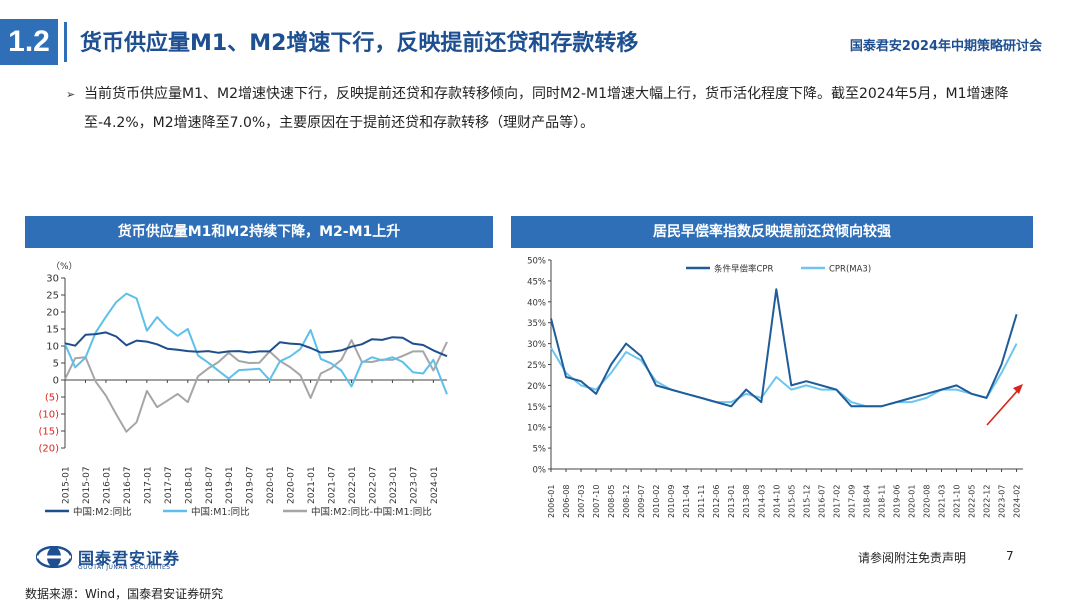 The height and width of the screenshot is (607, 1080). I want to click on x-tick-label: 2019-01, so click(230, 485).